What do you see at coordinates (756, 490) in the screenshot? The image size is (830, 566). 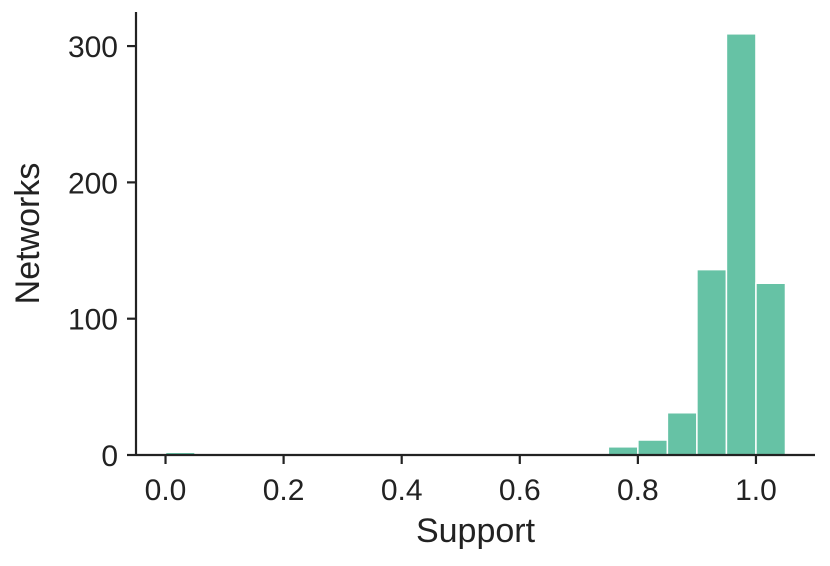 I see `x-tick-label-5: 1.0` at bounding box center [756, 490].